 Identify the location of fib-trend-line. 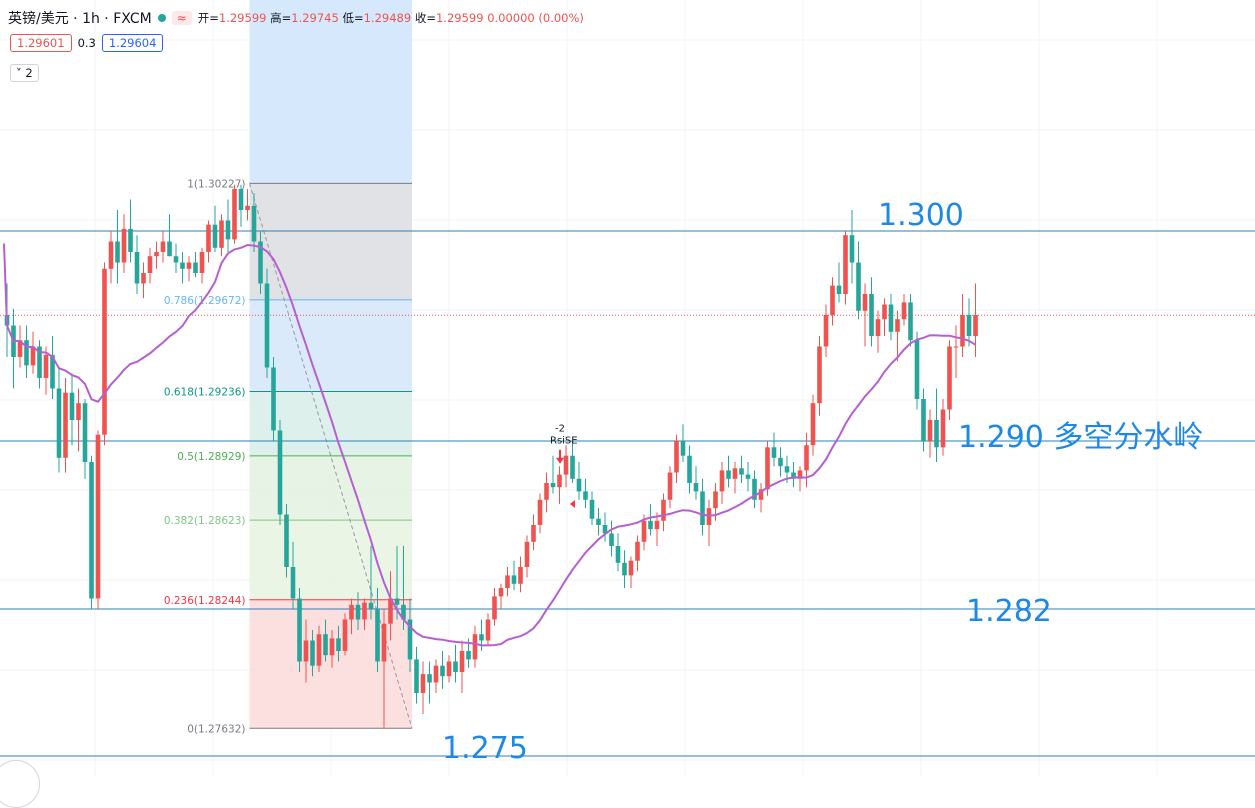
(331, 456).